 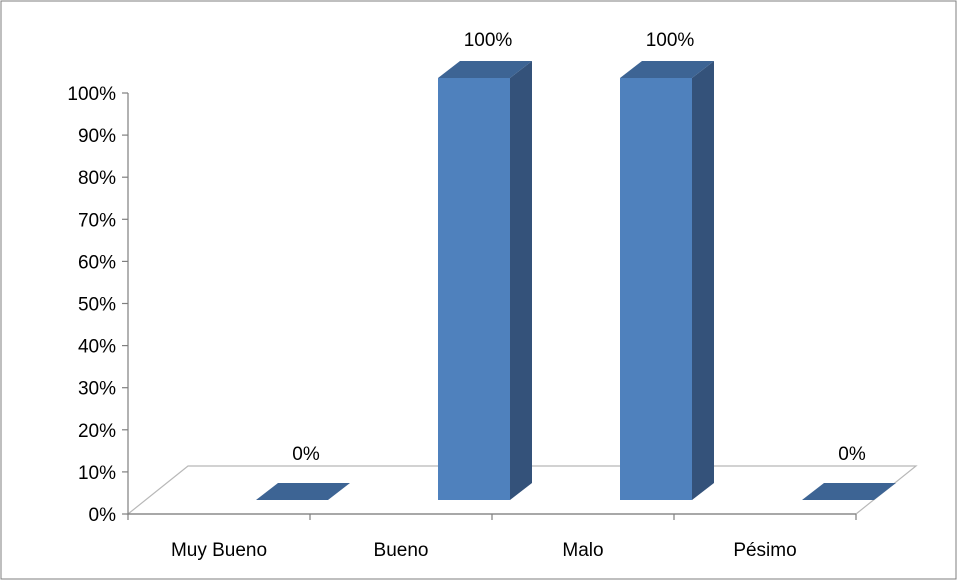 I want to click on value-tick-label: 70%, so click(x=97, y=220).